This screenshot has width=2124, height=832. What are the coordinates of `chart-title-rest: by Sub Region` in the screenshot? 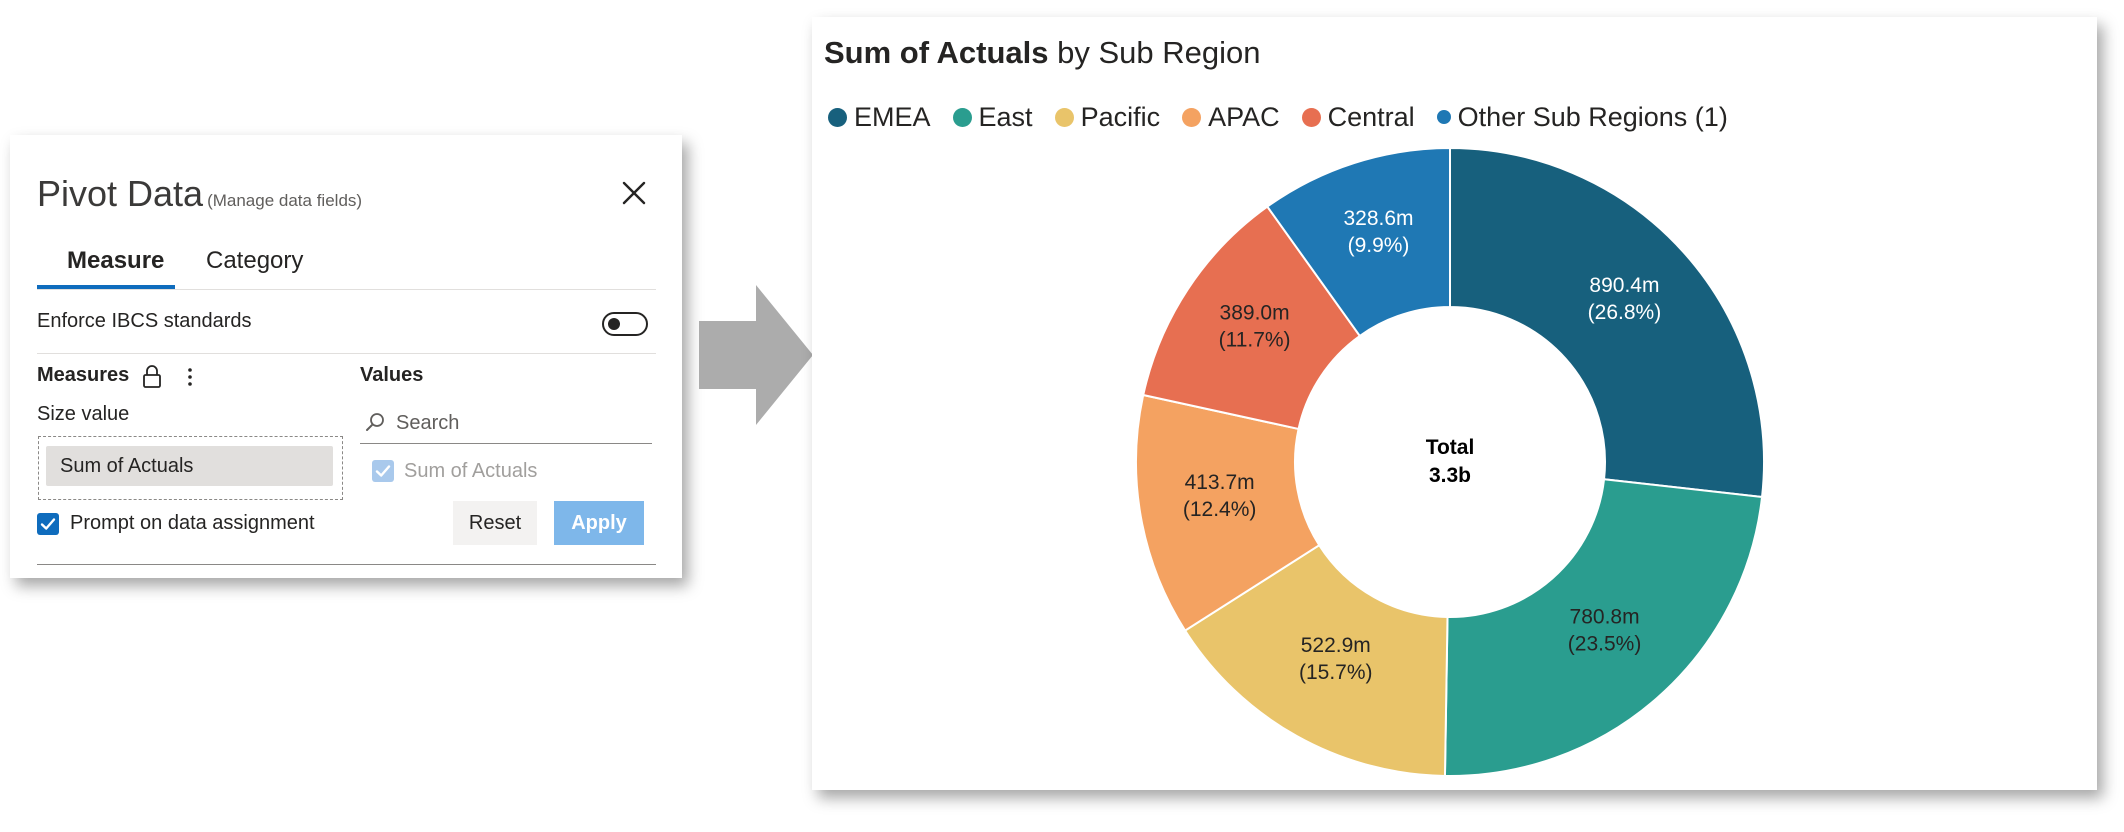 It's located at (1154, 52).